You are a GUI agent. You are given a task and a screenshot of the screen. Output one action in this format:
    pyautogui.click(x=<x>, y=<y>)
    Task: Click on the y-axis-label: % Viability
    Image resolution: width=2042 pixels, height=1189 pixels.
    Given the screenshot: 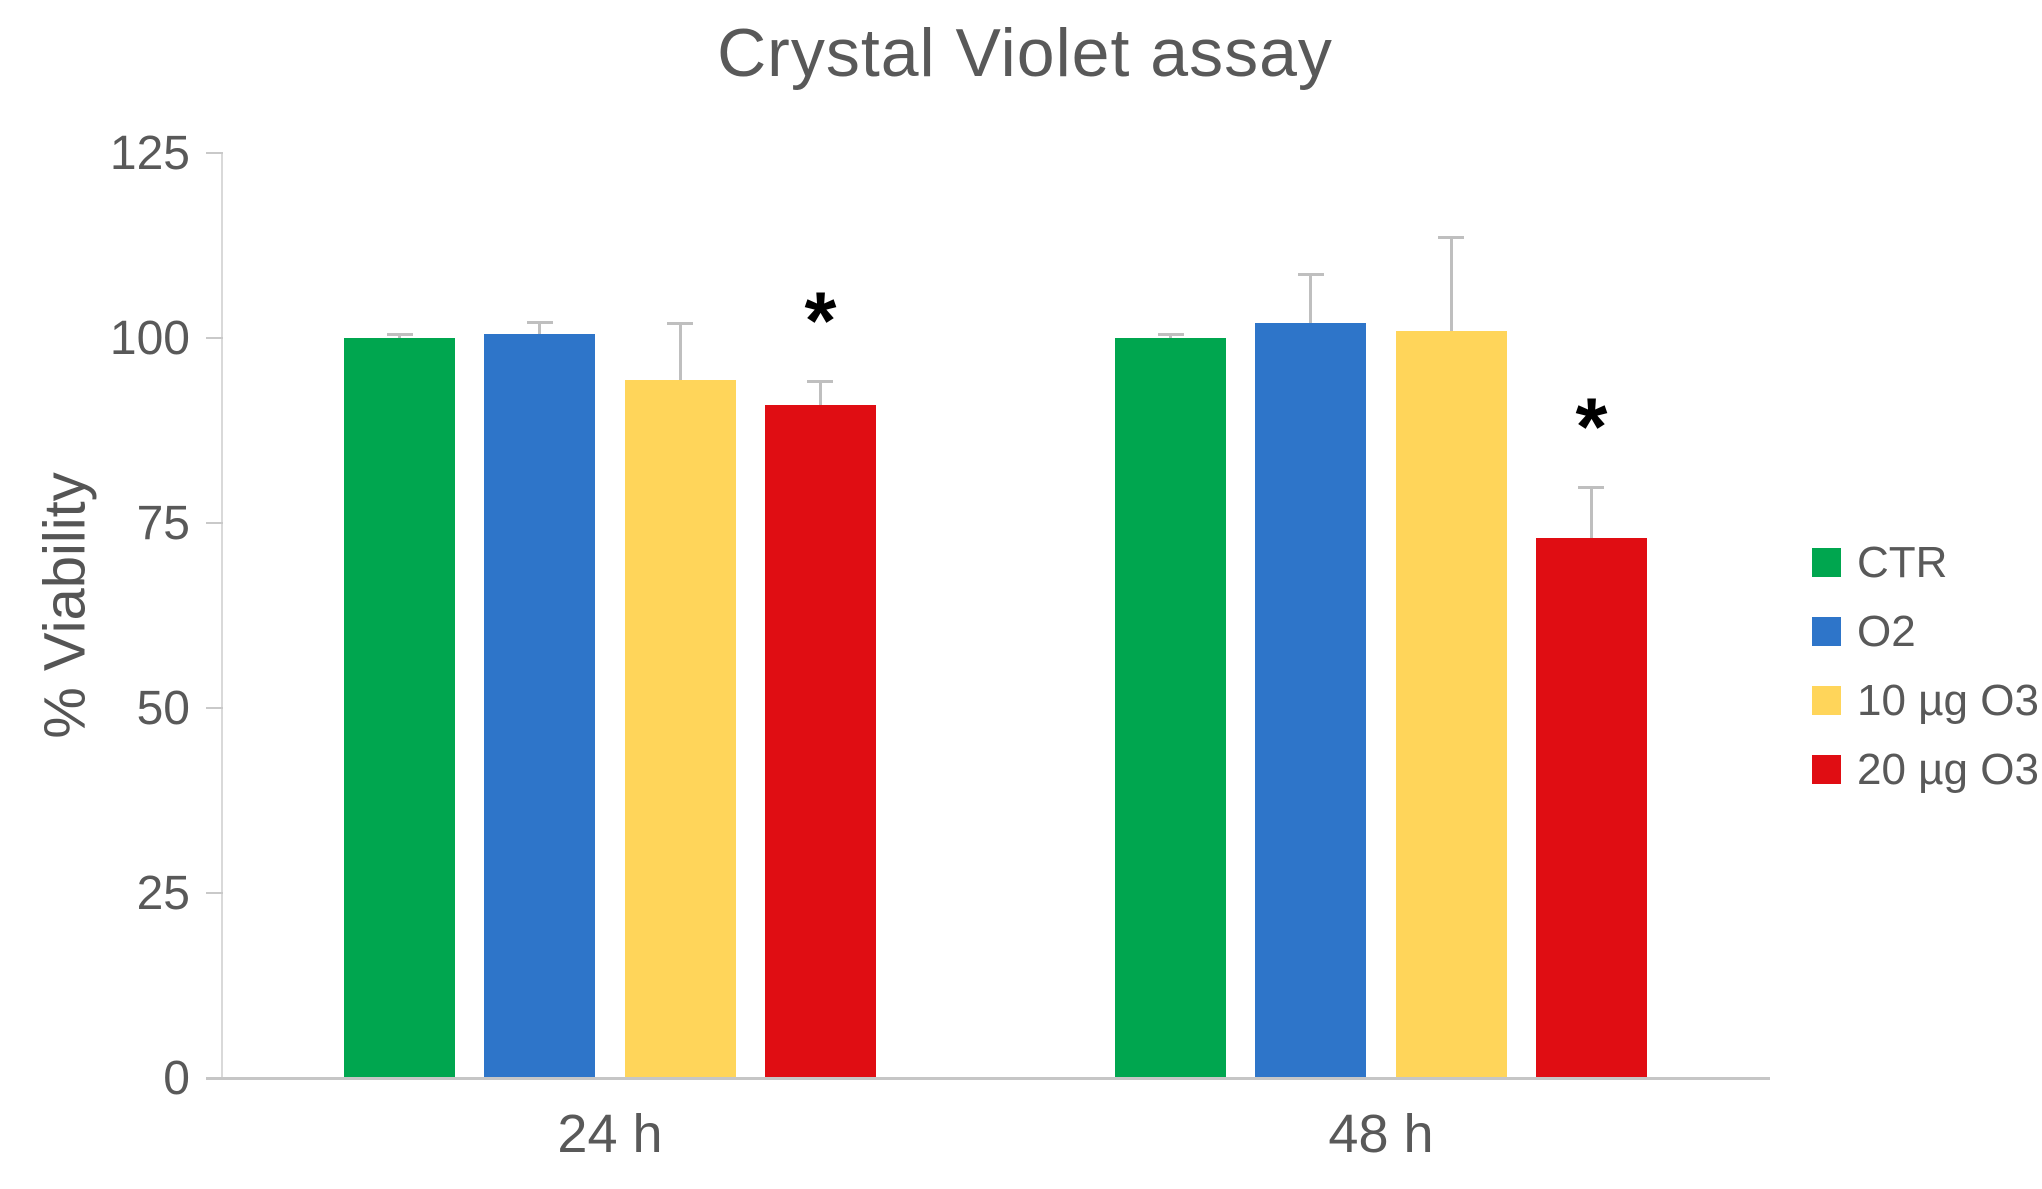 What is the action you would take?
    pyautogui.click(x=65, y=605)
    